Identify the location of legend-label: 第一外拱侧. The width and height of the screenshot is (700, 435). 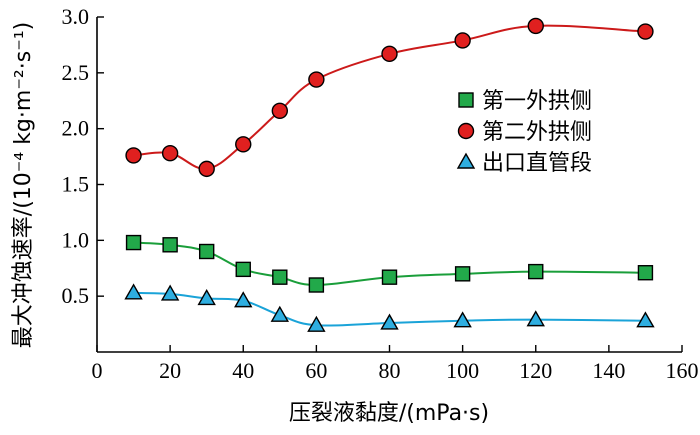
(537, 101).